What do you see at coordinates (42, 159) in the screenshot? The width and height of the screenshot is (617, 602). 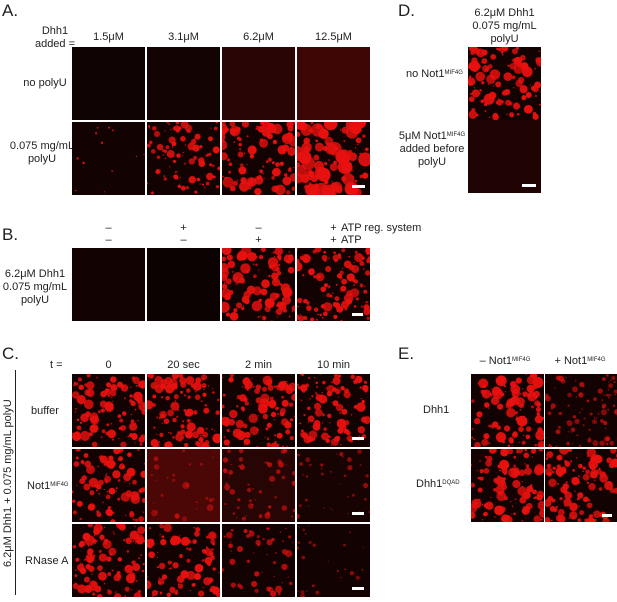 I see `panel-a-row-polyu-line2: polyU` at bounding box center [42, 159].